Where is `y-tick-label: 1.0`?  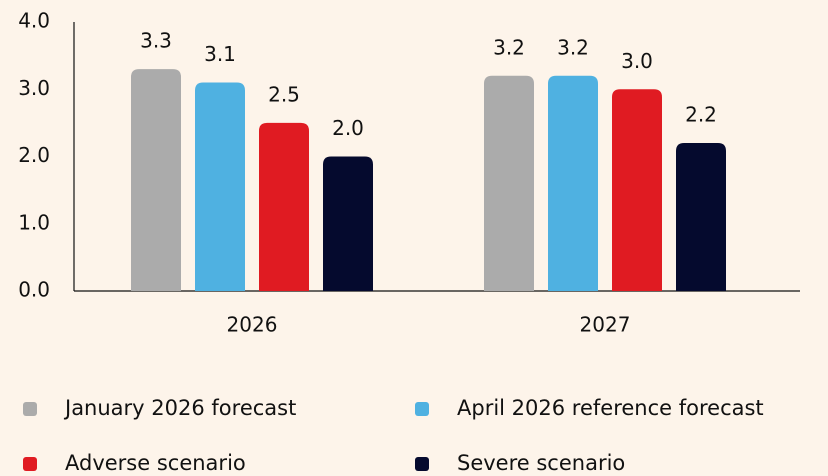
y-tick-label: 1.0 is located at coordinates (34, 222).